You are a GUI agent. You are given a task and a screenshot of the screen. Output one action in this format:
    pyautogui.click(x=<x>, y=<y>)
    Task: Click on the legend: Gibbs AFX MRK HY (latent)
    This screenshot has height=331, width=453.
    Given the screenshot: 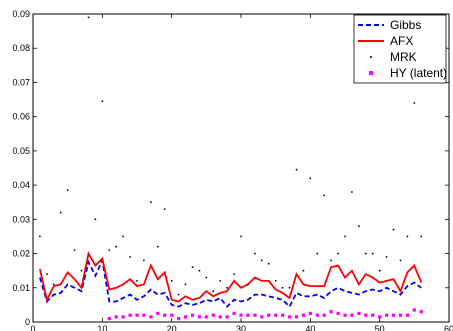 What is the action you would take?
    pyautogui.click(x=400, y=49)
    